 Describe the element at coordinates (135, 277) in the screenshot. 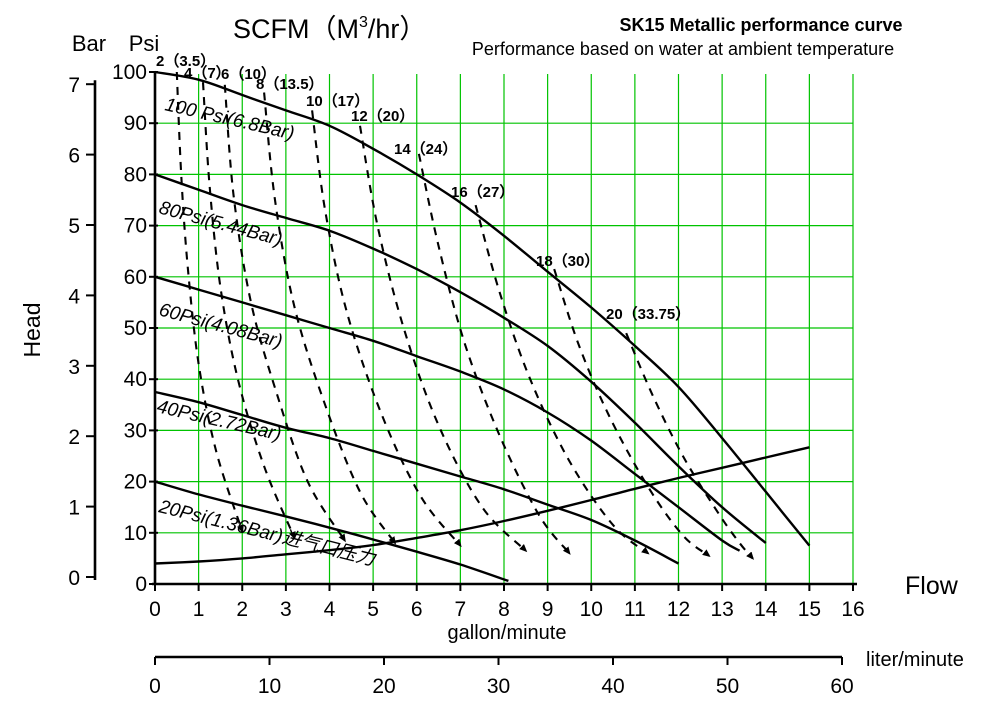

I see `psi-tick-label: 60` at that location.